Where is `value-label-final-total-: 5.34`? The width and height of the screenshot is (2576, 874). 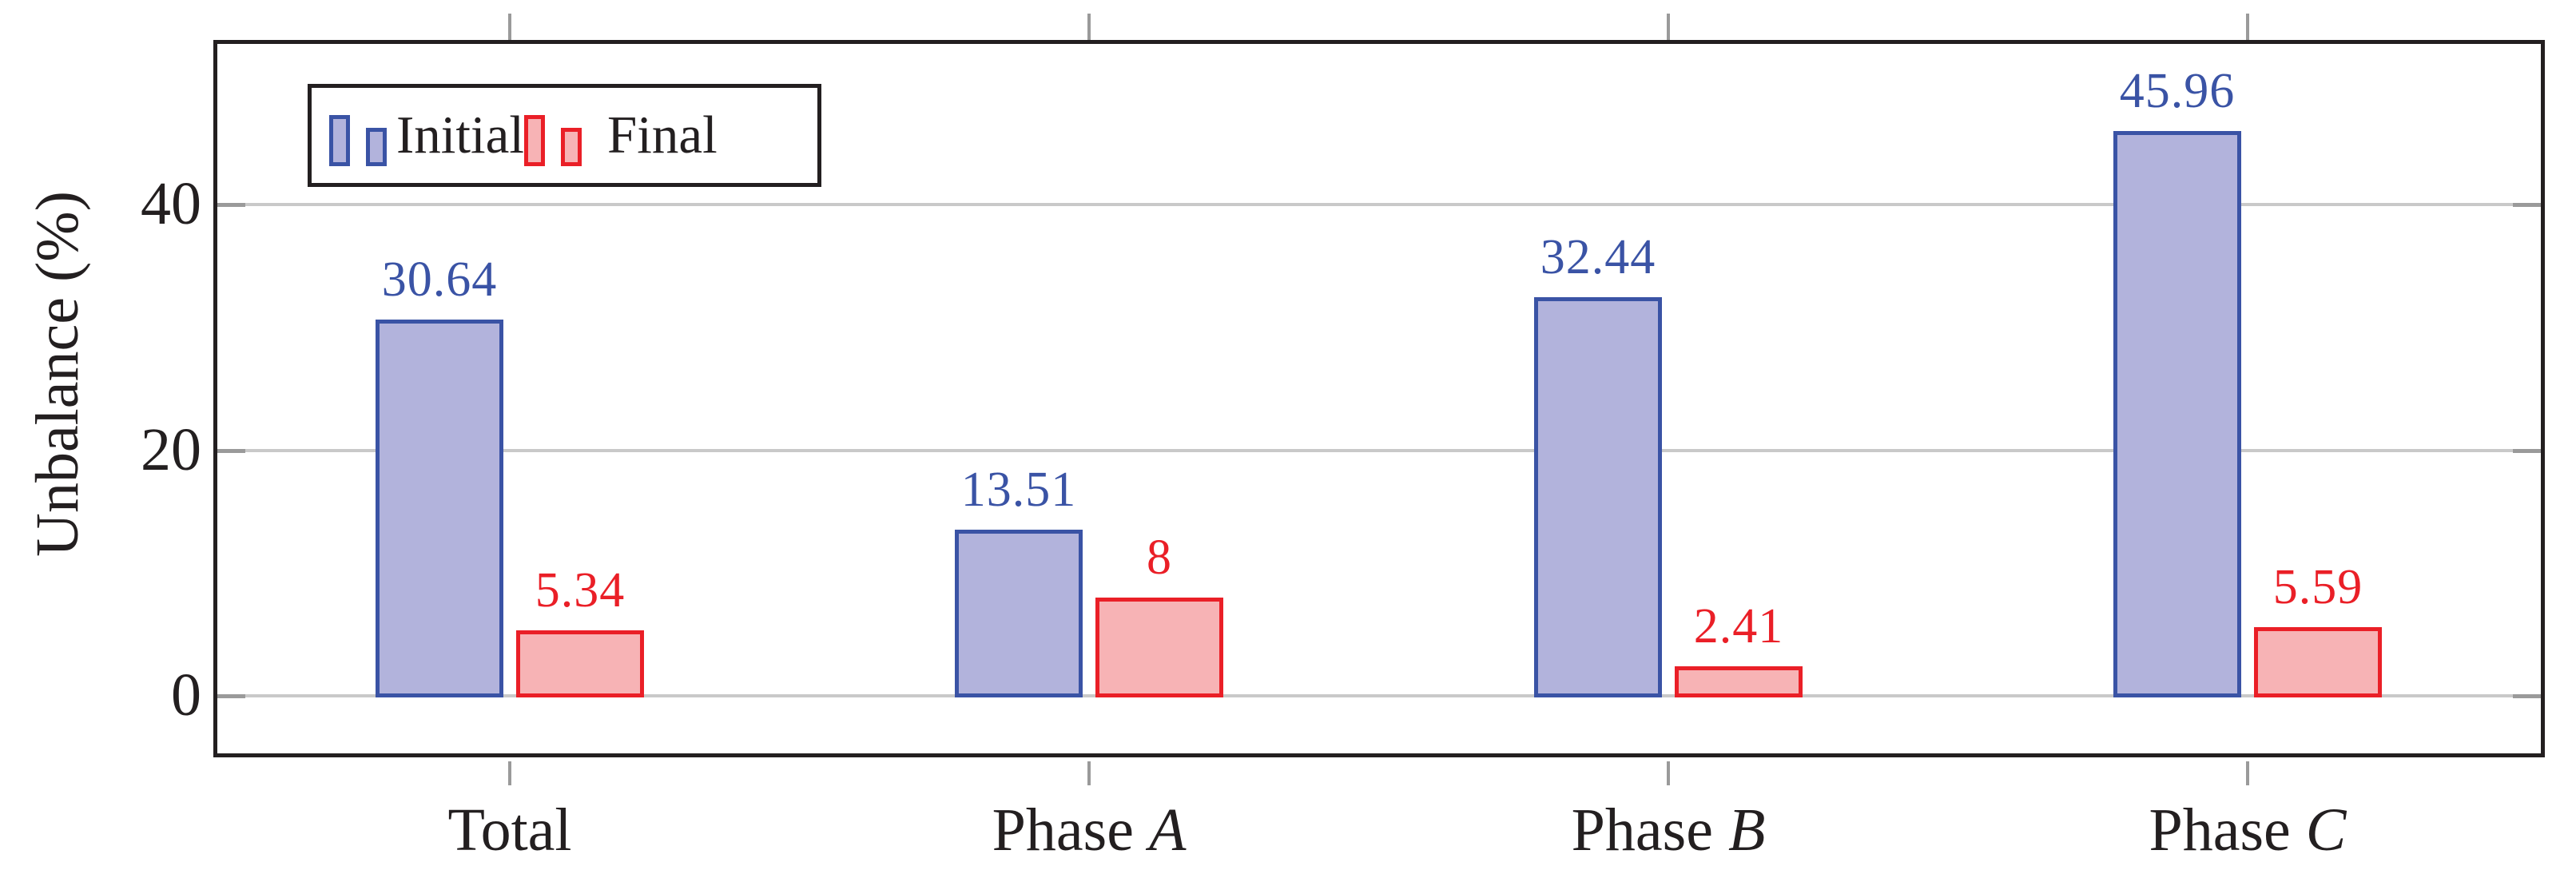
value-label-final-total-: 5.34 is located at coordinates (580, 590).